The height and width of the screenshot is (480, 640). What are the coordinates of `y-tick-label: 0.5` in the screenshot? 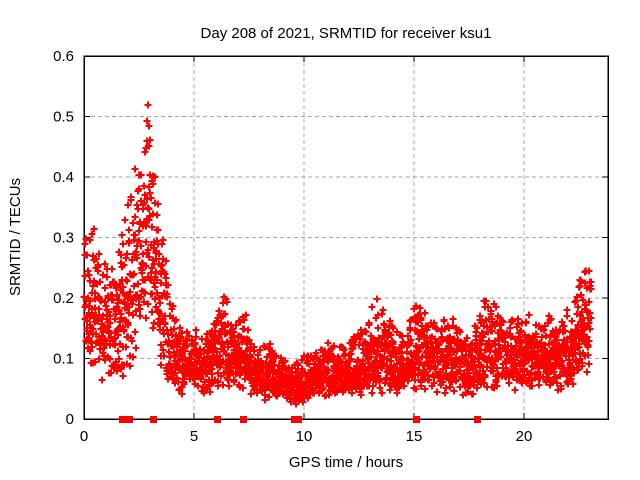 It's located at (63, 117).